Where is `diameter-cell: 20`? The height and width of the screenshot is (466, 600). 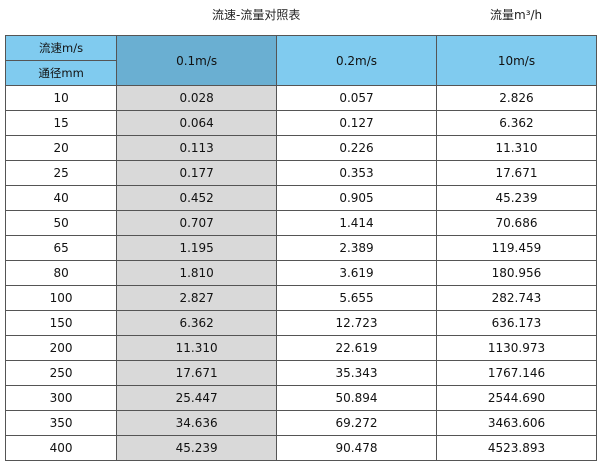 diameter-cell: 20 is located at coordinates (61, 148).